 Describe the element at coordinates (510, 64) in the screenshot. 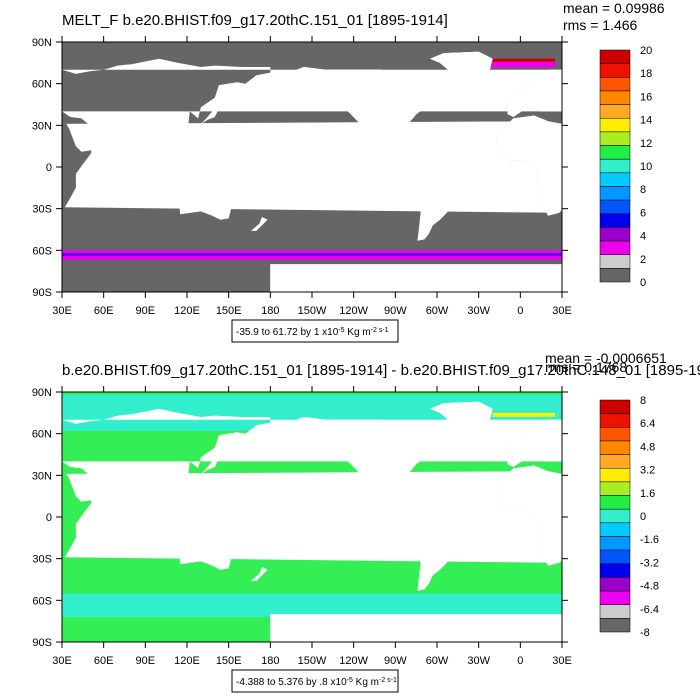

I see `arctic-melt-band` at that location.